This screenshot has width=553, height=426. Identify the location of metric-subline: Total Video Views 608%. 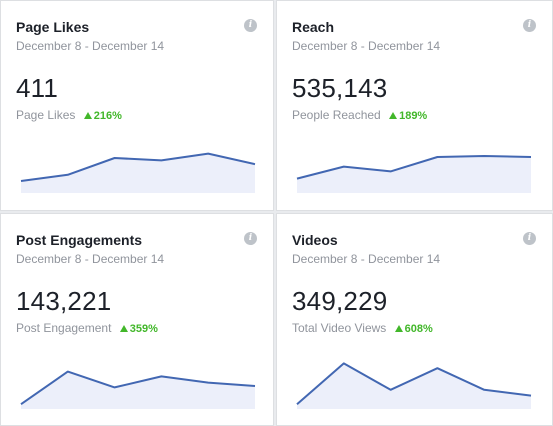
(362, 328).